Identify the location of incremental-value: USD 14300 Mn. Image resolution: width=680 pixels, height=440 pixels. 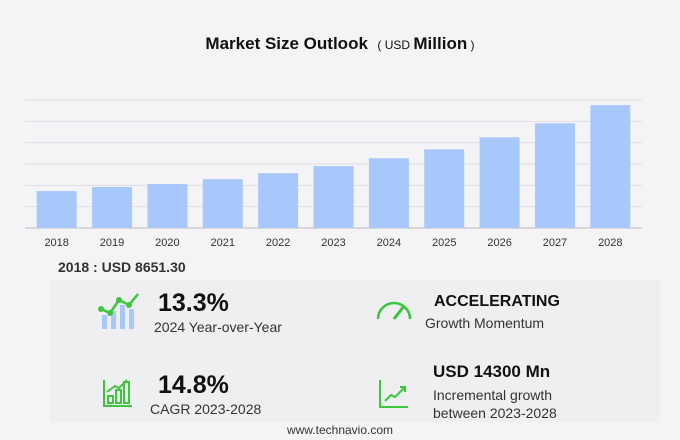
(492, 371).